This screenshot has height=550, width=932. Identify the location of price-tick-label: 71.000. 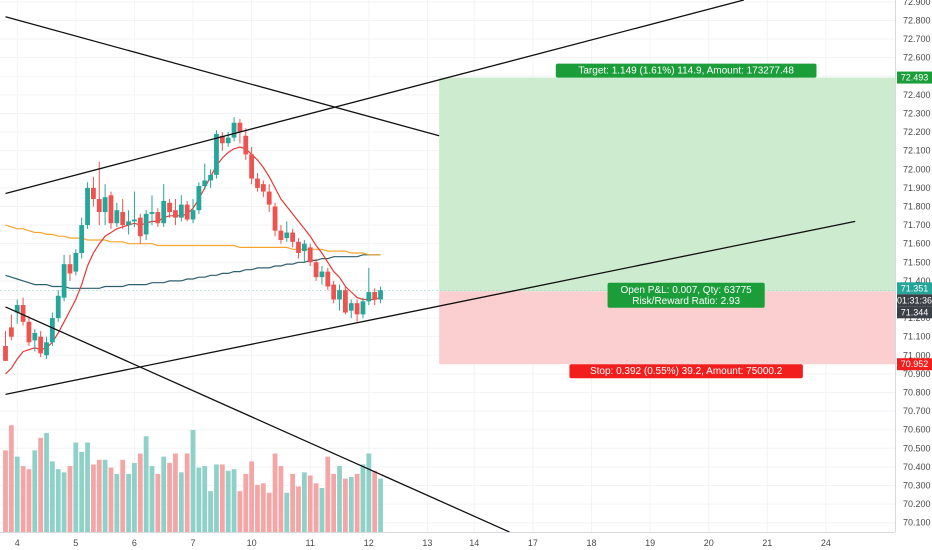
(917, 355).